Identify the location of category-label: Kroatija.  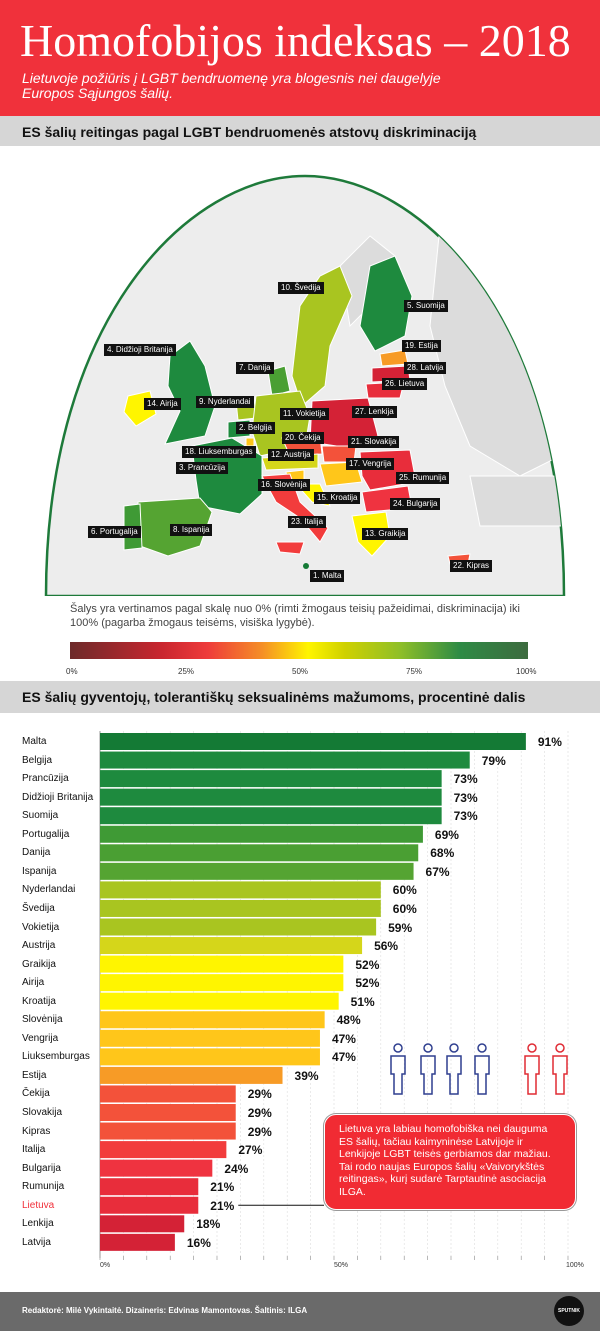
(39, 1001).